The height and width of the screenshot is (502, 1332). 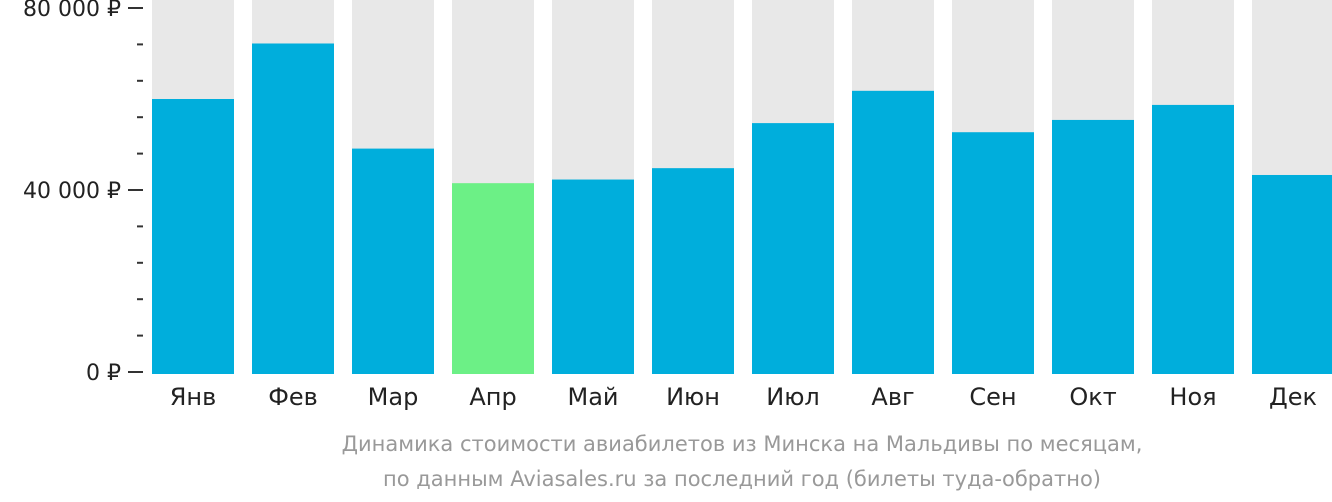 What do you see at coordinates (193, 397) in the screenshot?
I see `x-tick-label-0: Янв` at bounding box center [193, 397].